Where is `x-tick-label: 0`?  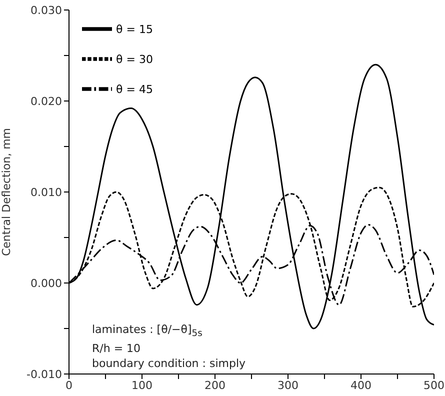 x-tick-label: 0 is located at coordinates (69, 385).